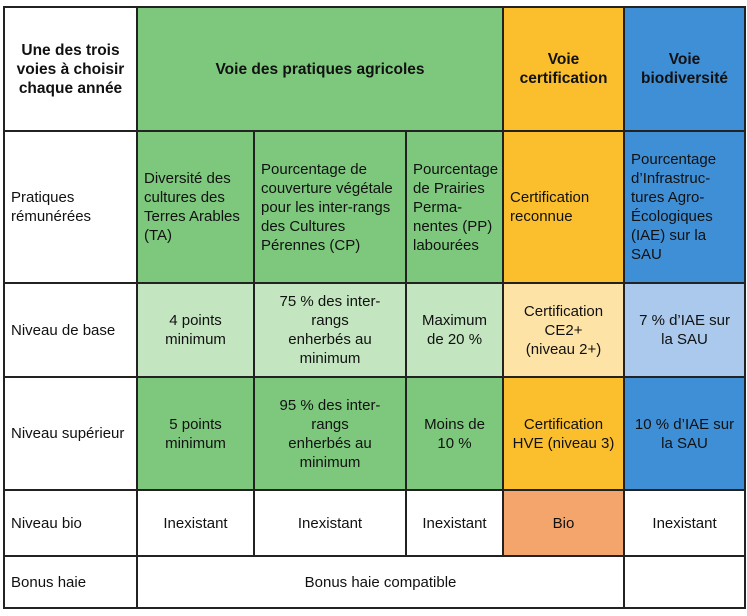  I want to click on cell-bio-pp: Inexistant, so click(454, 523).